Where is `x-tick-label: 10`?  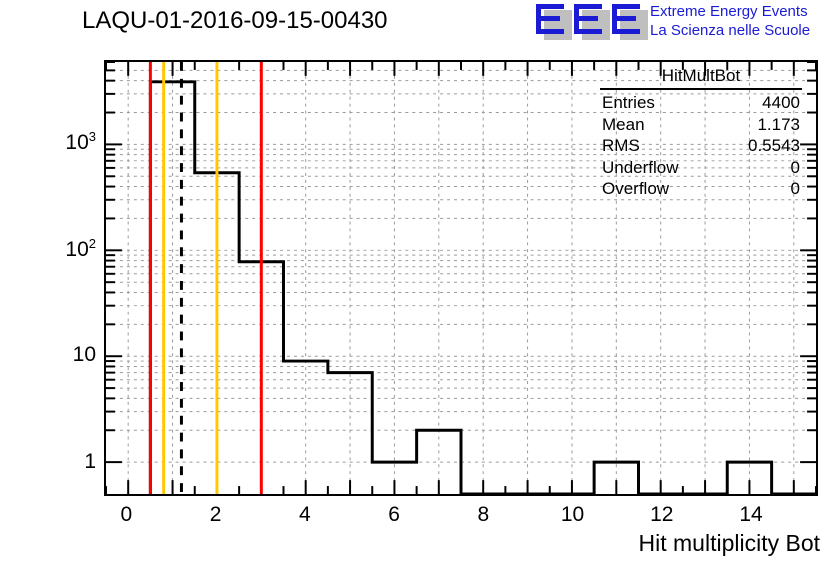
x-tick-label: 10 is located at coordinates (572, 514).